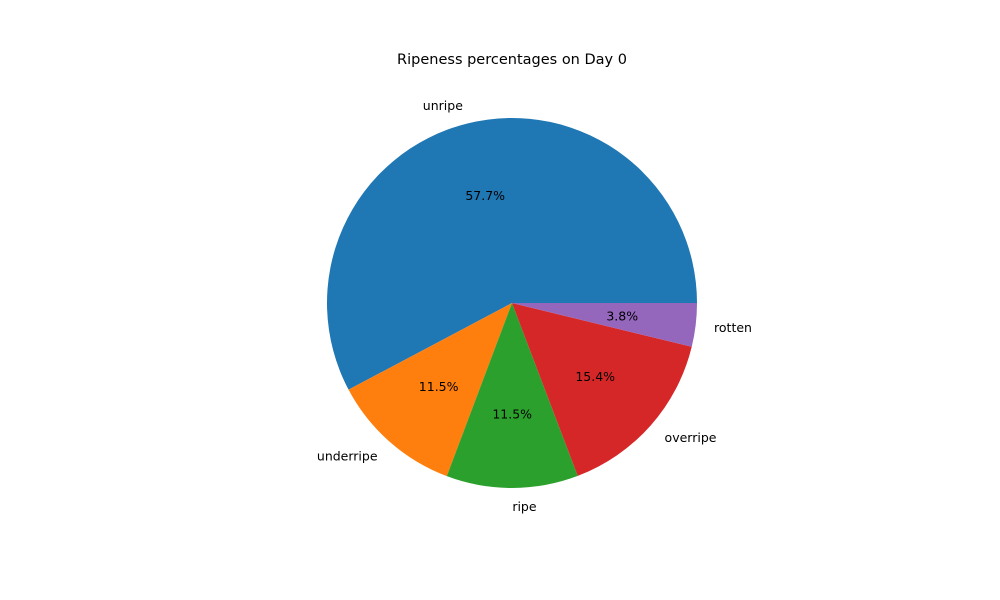 The height and width of the screenshot is (600, 1000). I want to click on pie-slice-ripe, so click(512, 396).